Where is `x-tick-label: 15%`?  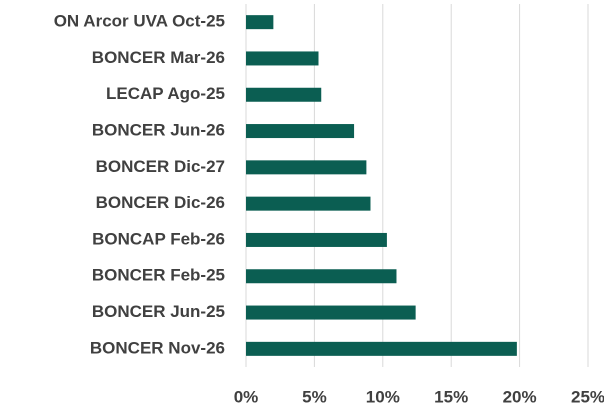
x-tick-label: 15% is located at coordinates (451, 396).